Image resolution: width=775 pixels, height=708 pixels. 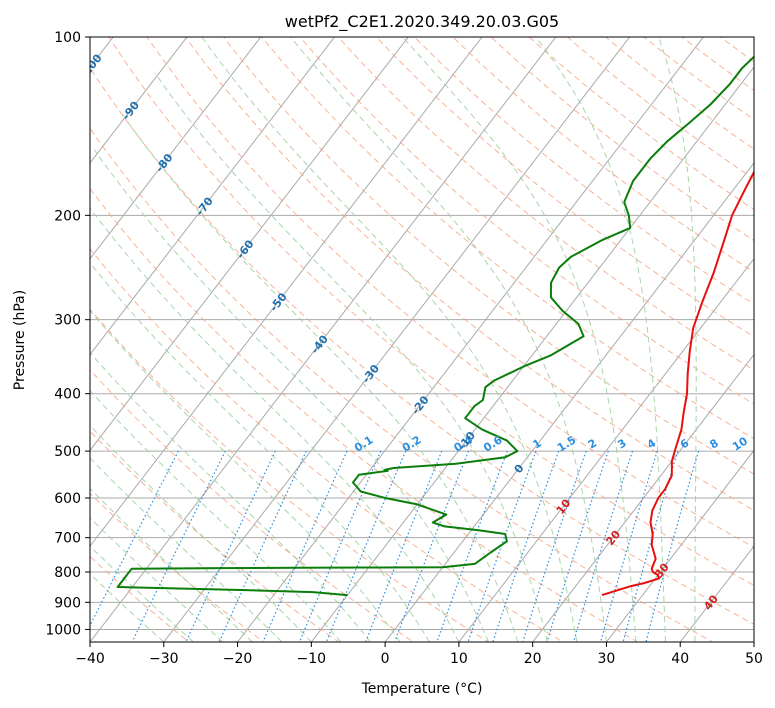 I want to click on isotherm-label: -50, so click(x=278, y=302).